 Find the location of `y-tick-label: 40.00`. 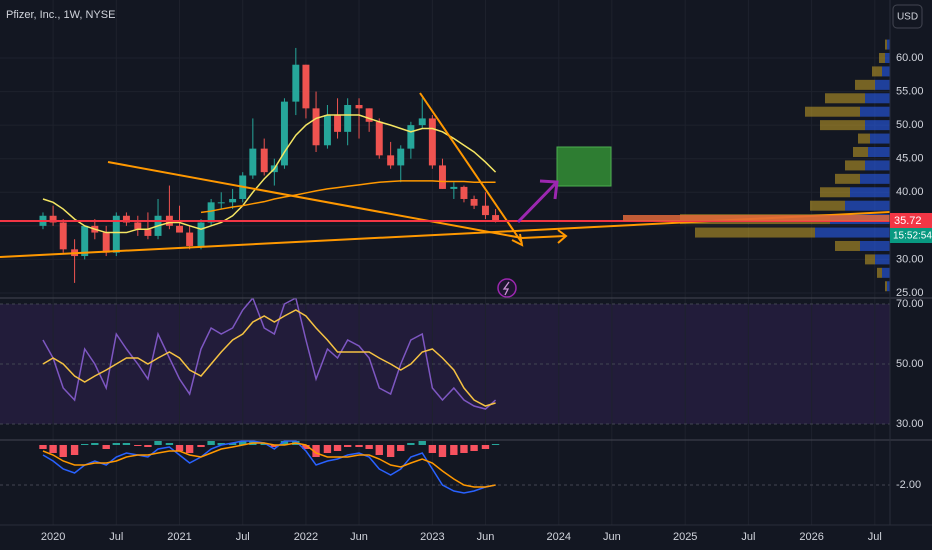

y-tick-label: 40.00 is located at coordinates (910, 192).